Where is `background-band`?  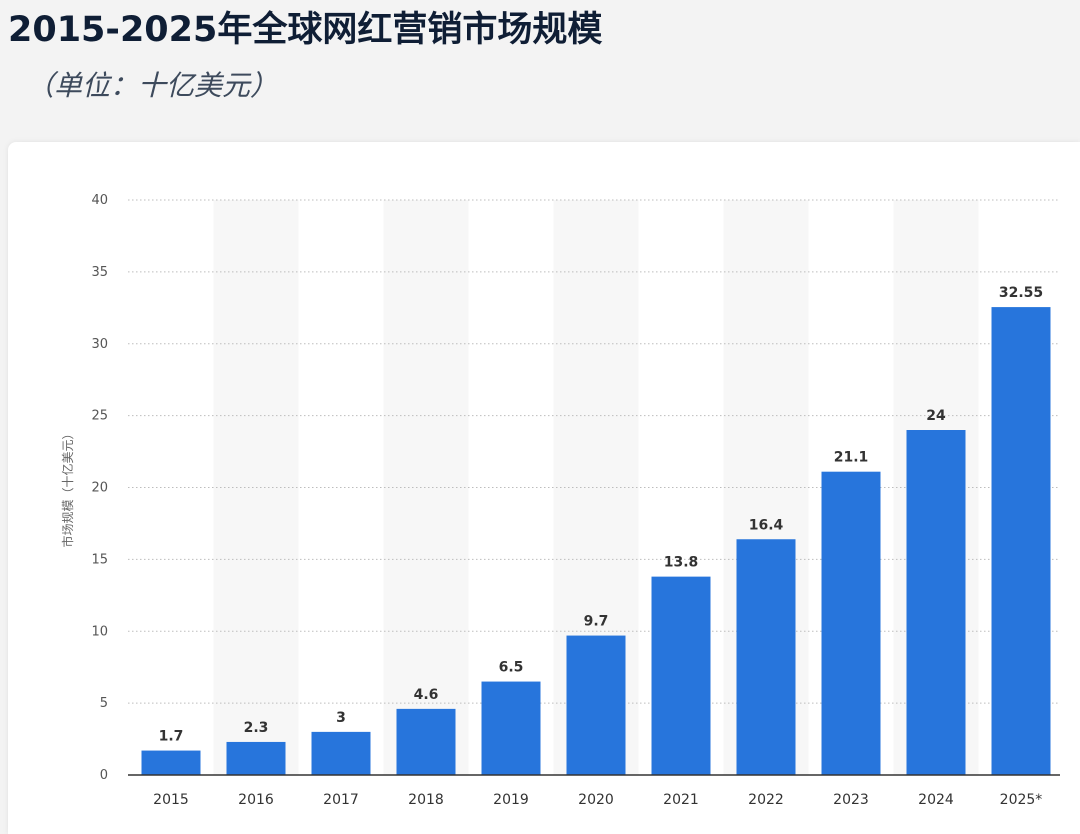 background-band is located at coordinates (426, 487).